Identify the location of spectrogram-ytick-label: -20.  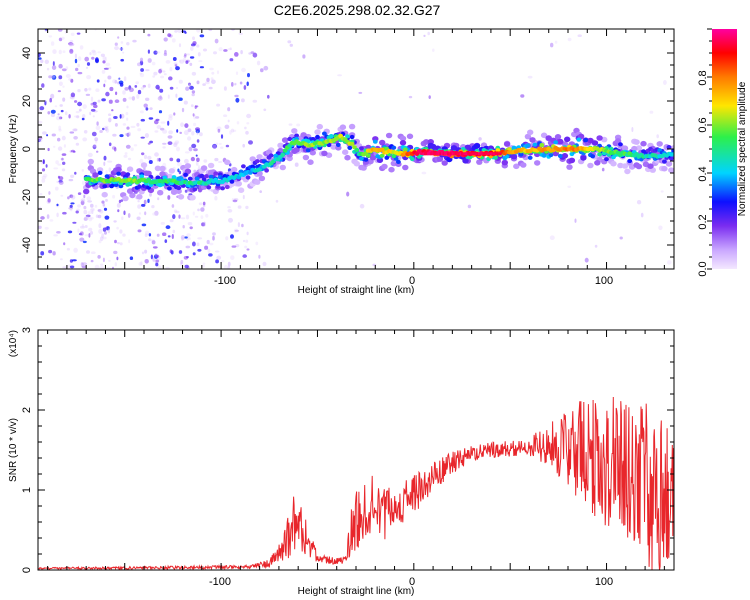
(27, 197).